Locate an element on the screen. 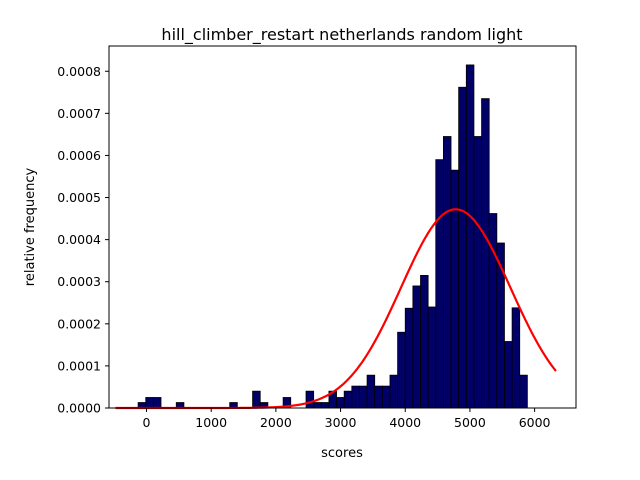 This screenshot has width=640, height=480. y-tick-label: 0.0006 is located at coordinates (79, 155).